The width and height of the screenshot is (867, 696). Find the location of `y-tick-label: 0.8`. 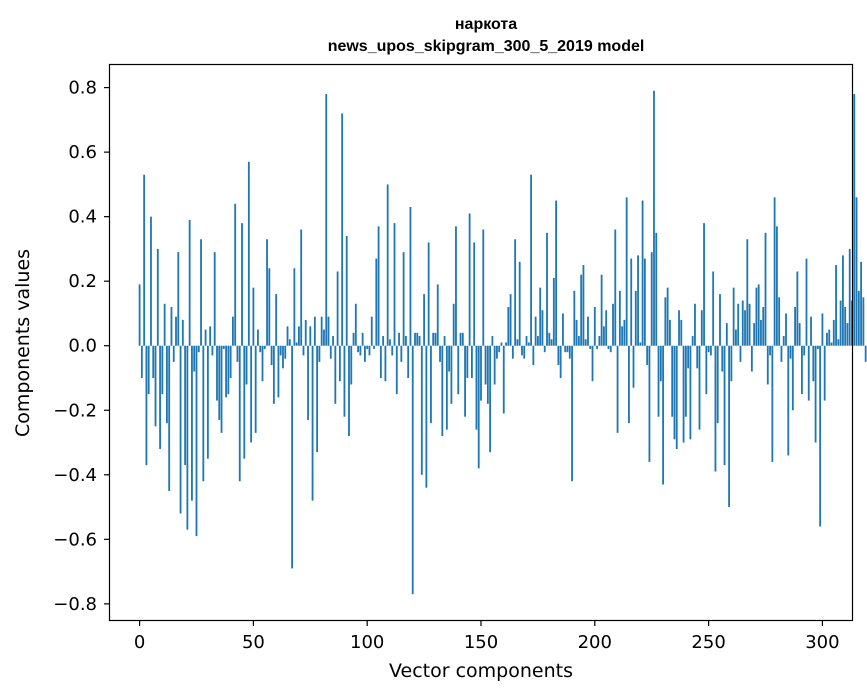

y-tick-label: 0.8 is located at coordinates (82, 88).